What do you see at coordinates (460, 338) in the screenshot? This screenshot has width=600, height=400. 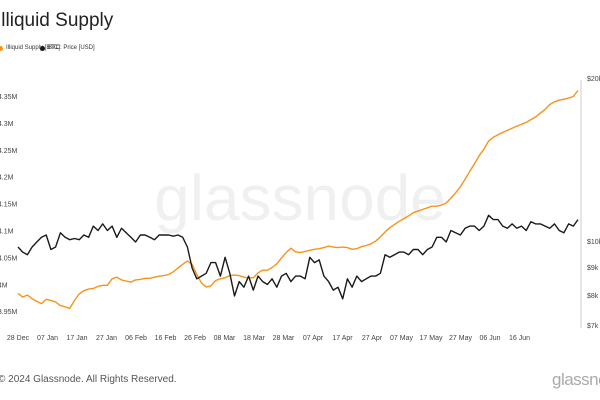 I see `x-tick-label: 27 May` at bounding box center [460, 338].